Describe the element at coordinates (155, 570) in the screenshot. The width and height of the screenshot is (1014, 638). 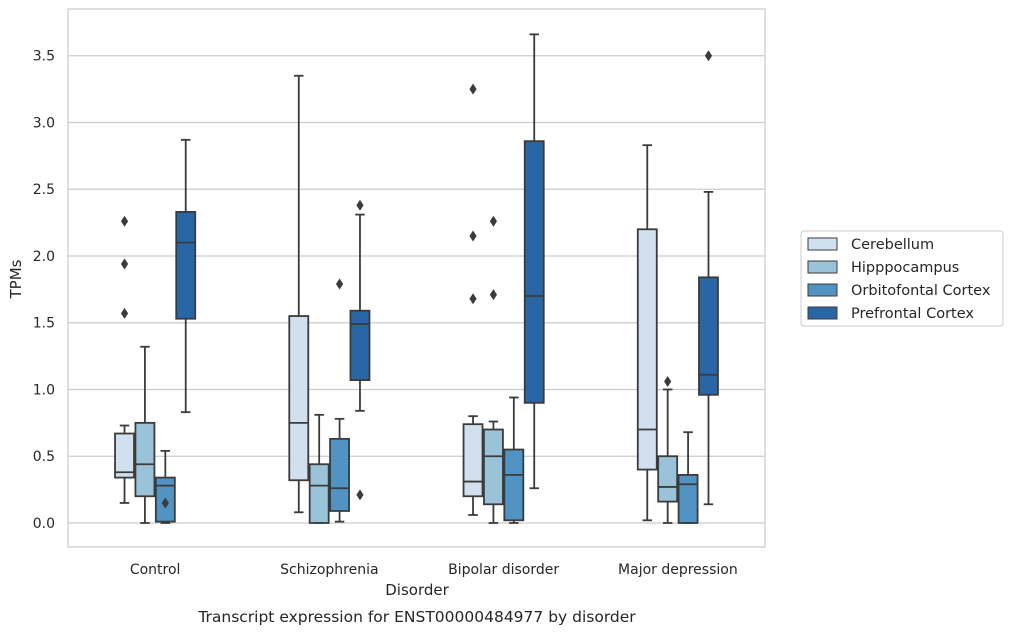
I see `x-tick-label: Control` at that location.